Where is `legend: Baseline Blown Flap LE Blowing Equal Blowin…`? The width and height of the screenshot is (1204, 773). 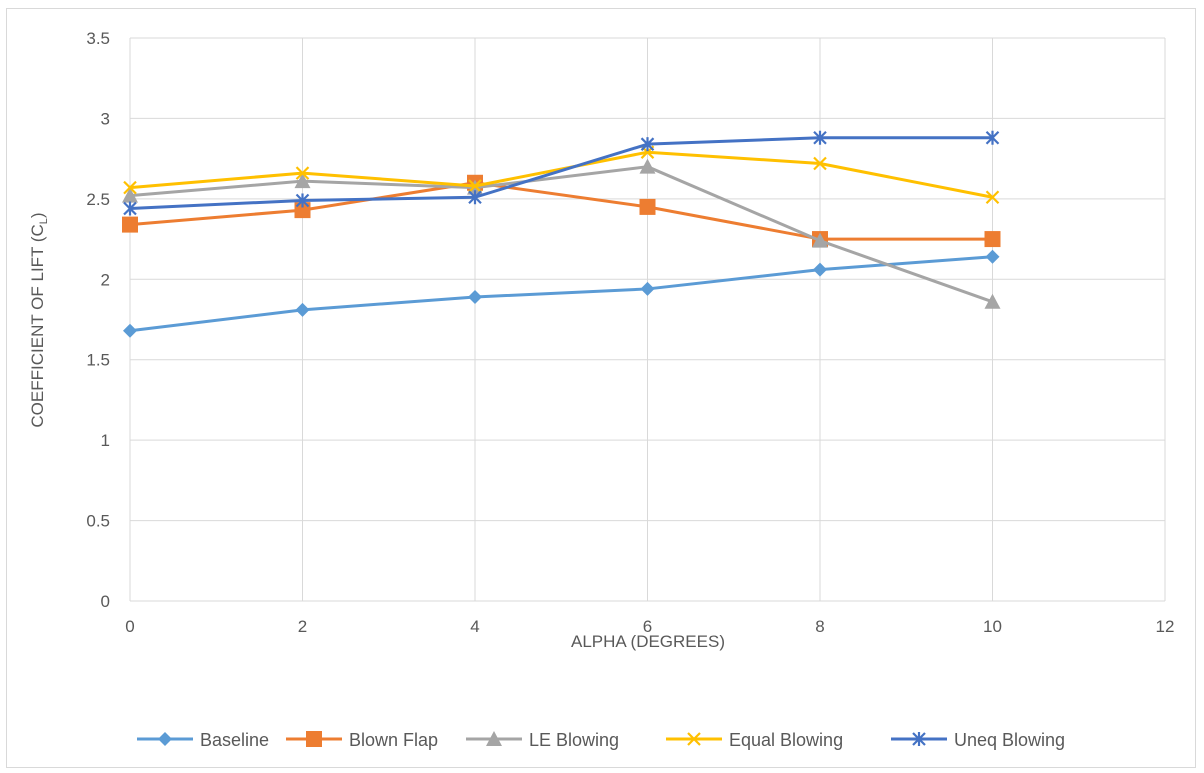
legend: Baseline Blown Flap LE Blowing Equal Blowin… is located at coordinates (601, 740).